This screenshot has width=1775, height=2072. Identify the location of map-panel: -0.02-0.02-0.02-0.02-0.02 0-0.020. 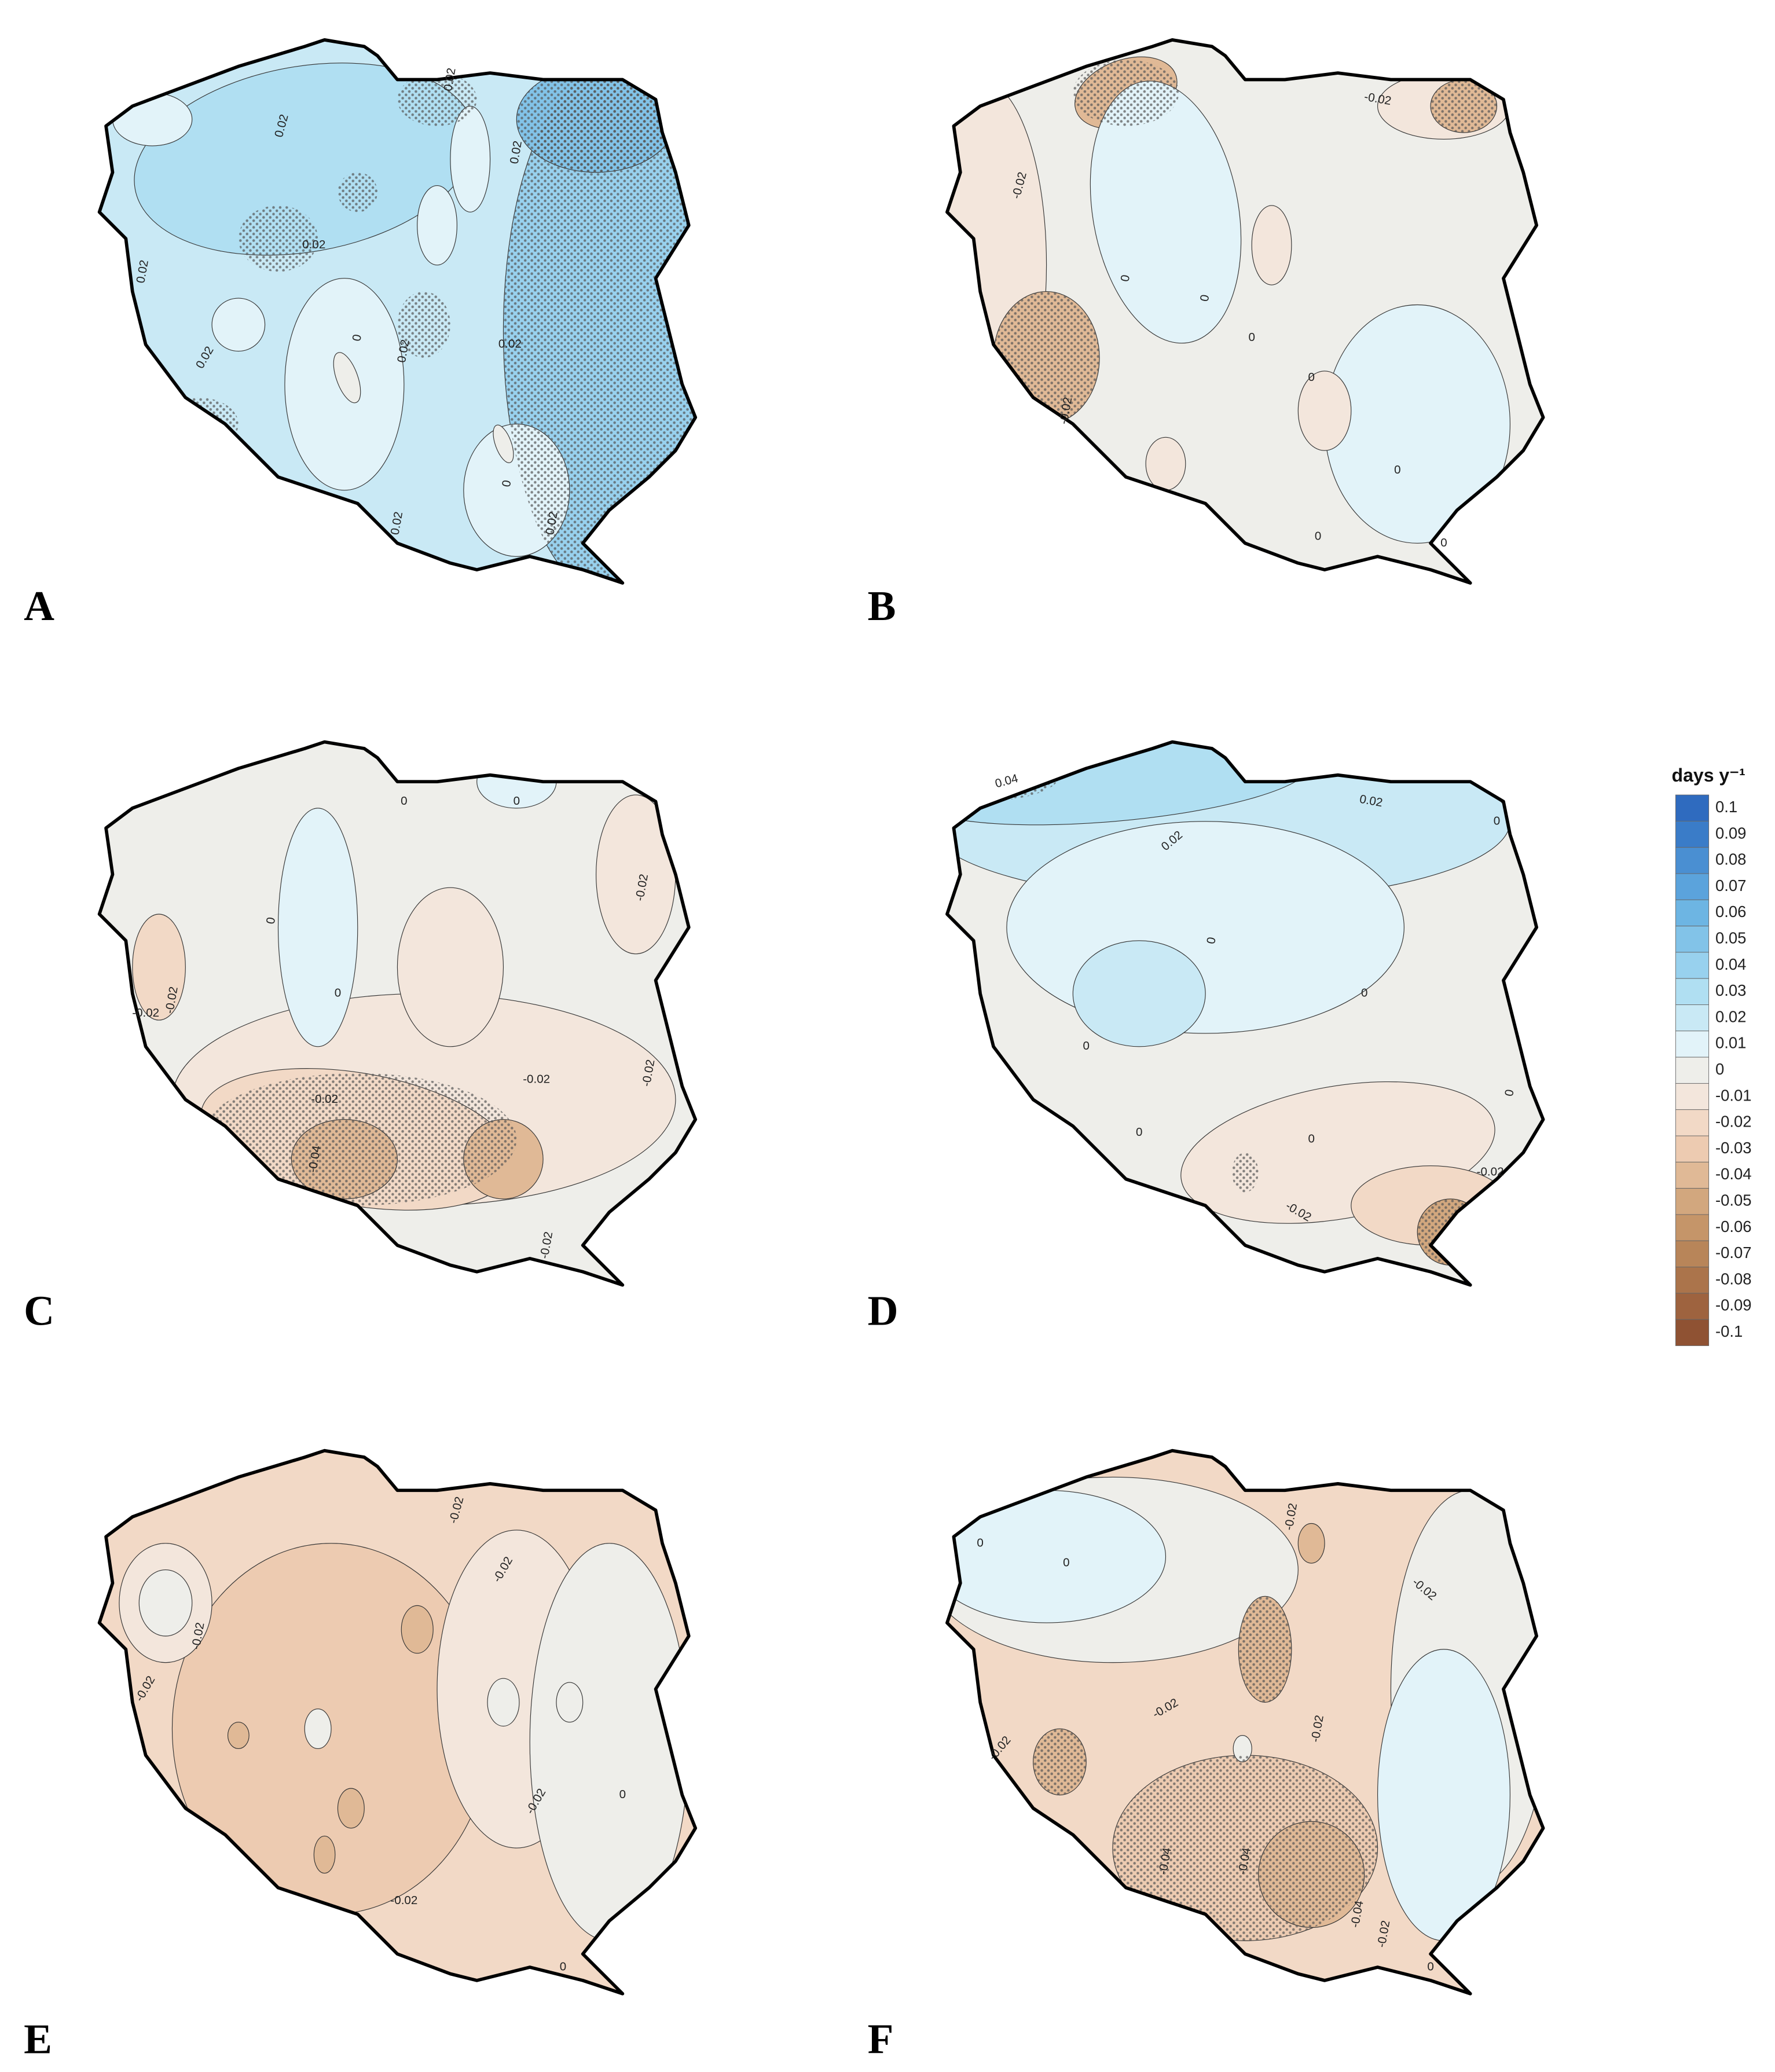
(398, 1722).